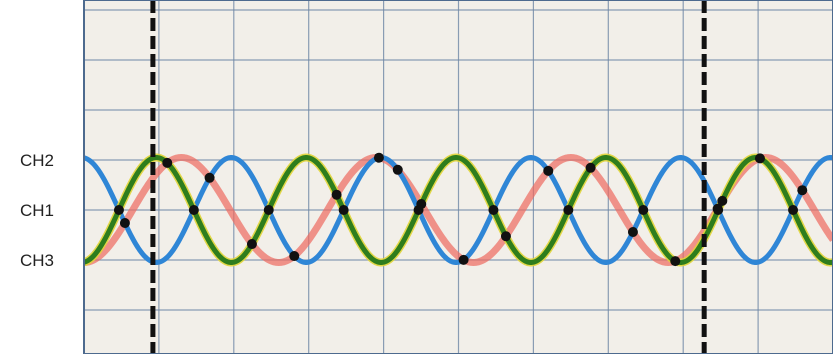 The image size is (833, 354). Describe the element at coordinates (37, 160) in the screenshot. I see `channel-label-ch2: CH2` at that location.